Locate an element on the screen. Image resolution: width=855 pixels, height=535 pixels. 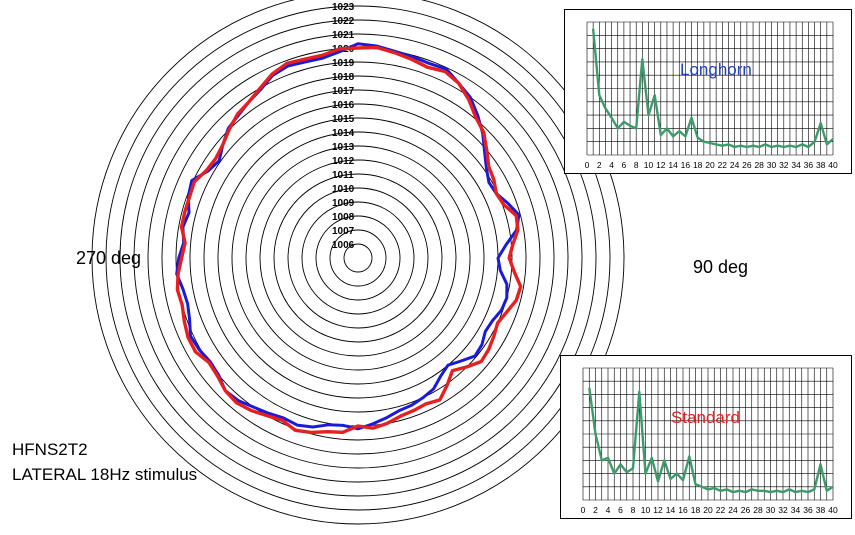
radial-tick-label: 1019 is located at coordinates (343, 63).